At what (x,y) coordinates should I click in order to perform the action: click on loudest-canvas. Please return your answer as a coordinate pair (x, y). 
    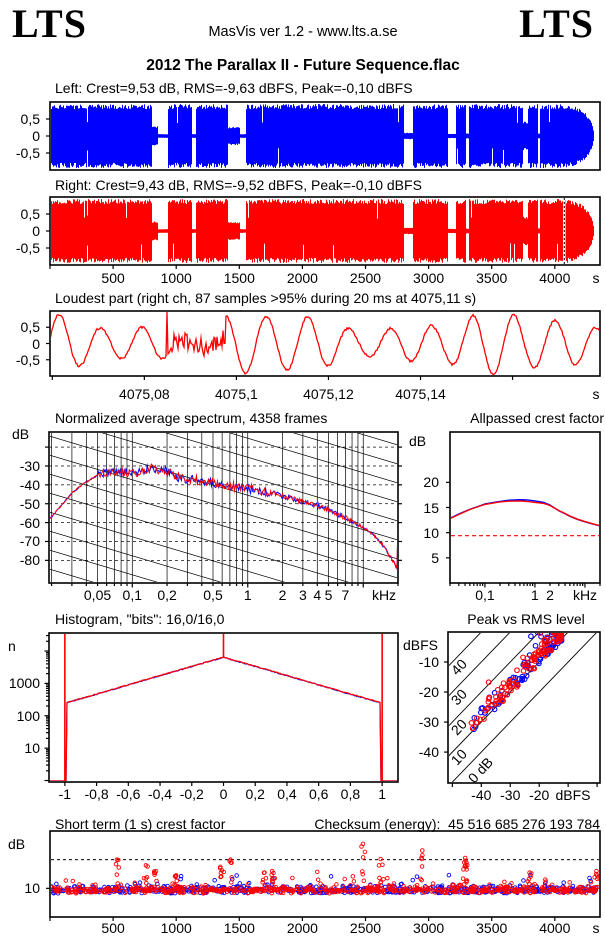
    Looking at the image, I should click on (322, 343).